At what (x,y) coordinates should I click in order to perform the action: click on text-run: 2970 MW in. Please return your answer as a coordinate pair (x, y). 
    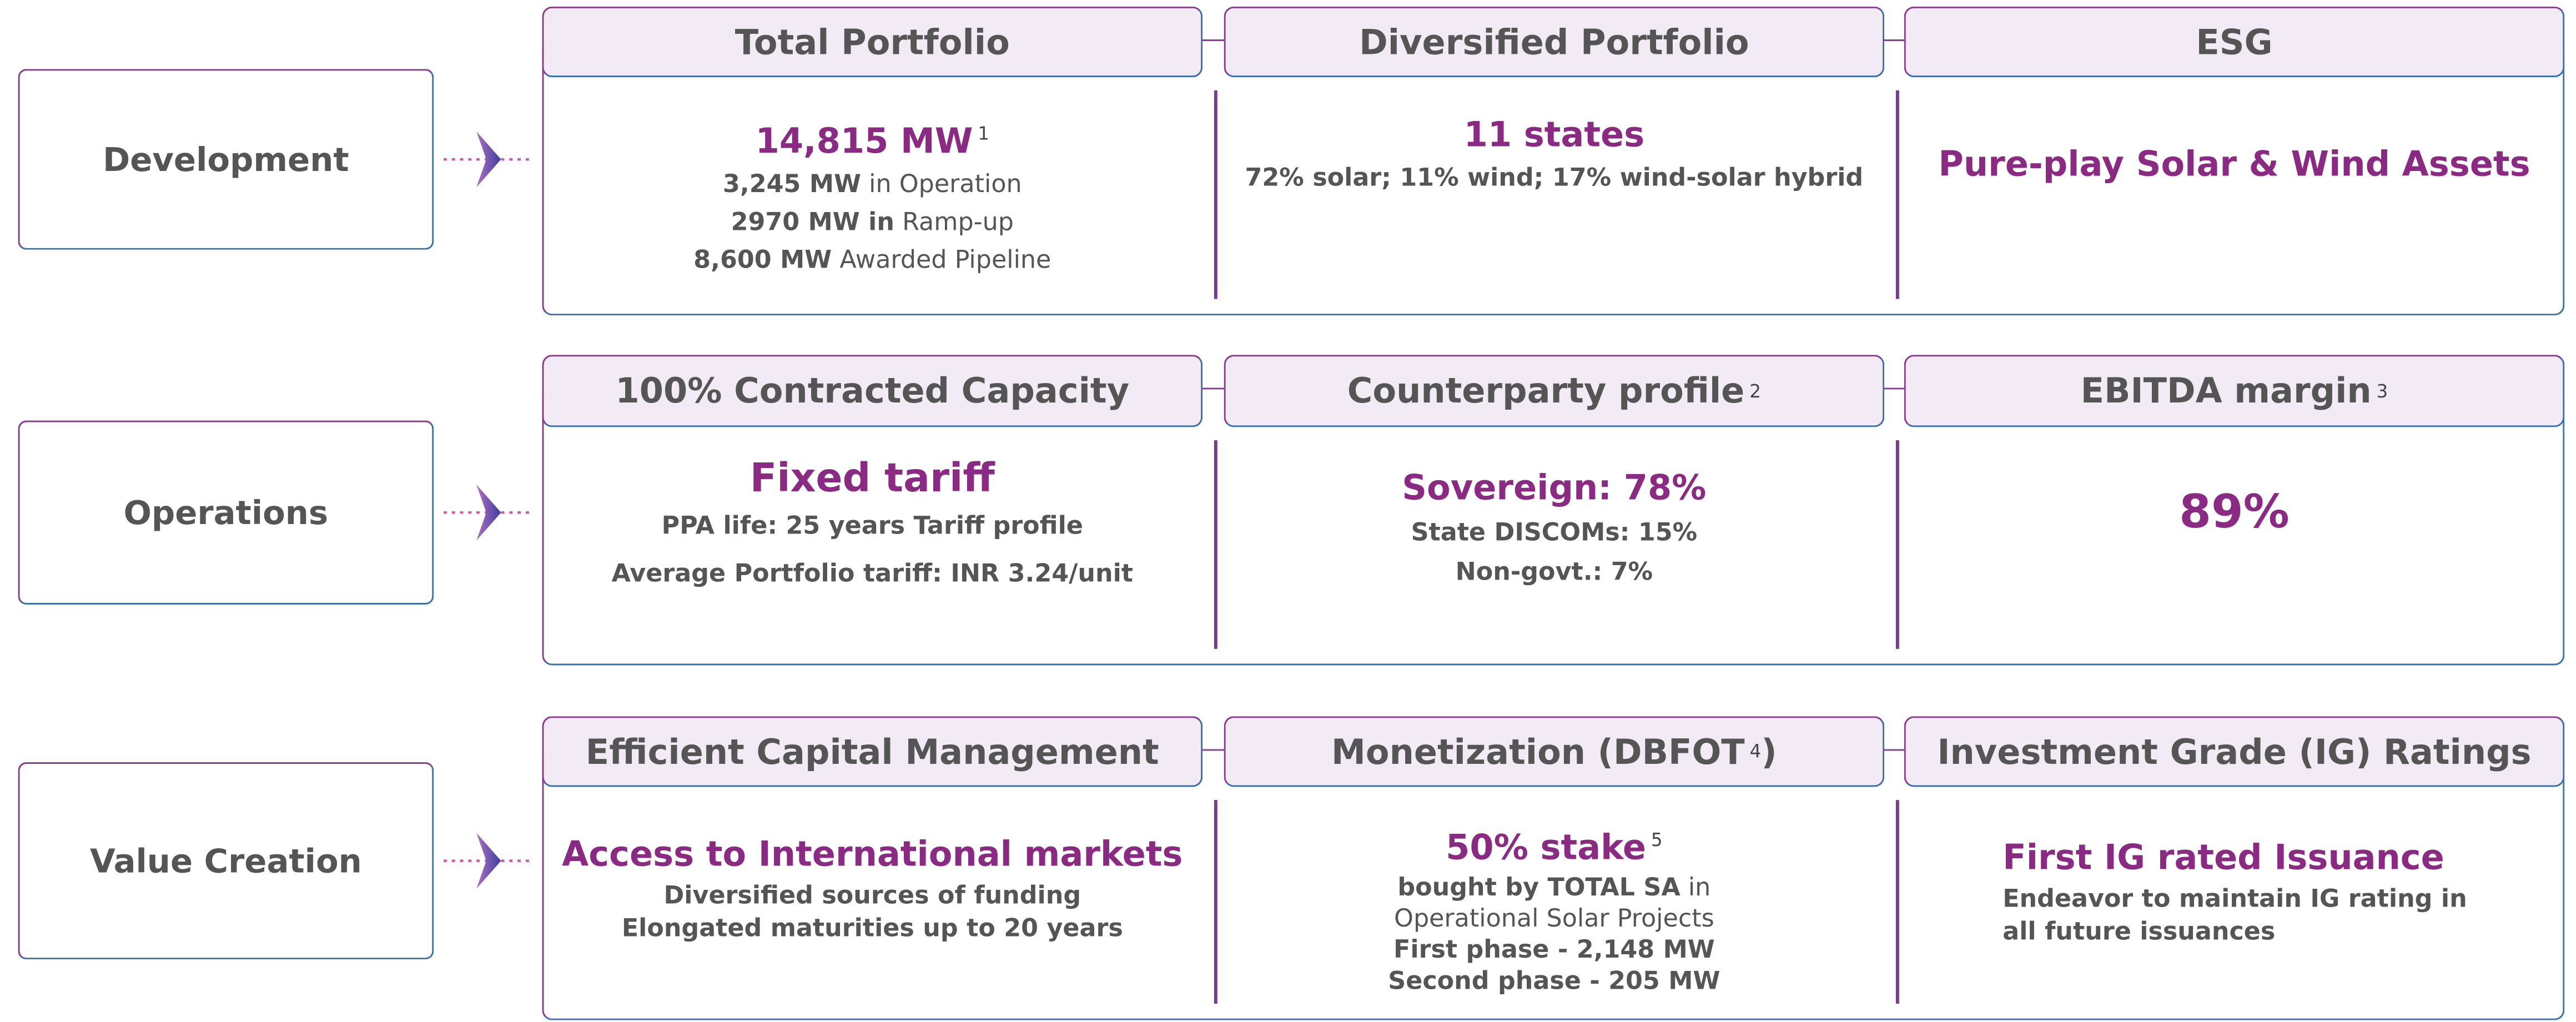
    Looking at the image, I should click on (813, 222).